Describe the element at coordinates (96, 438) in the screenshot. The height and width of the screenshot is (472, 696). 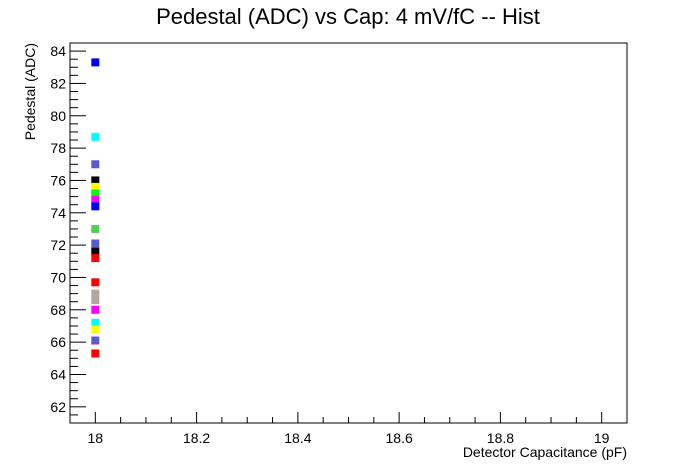
I see `x-tick-label: 18` at that location.